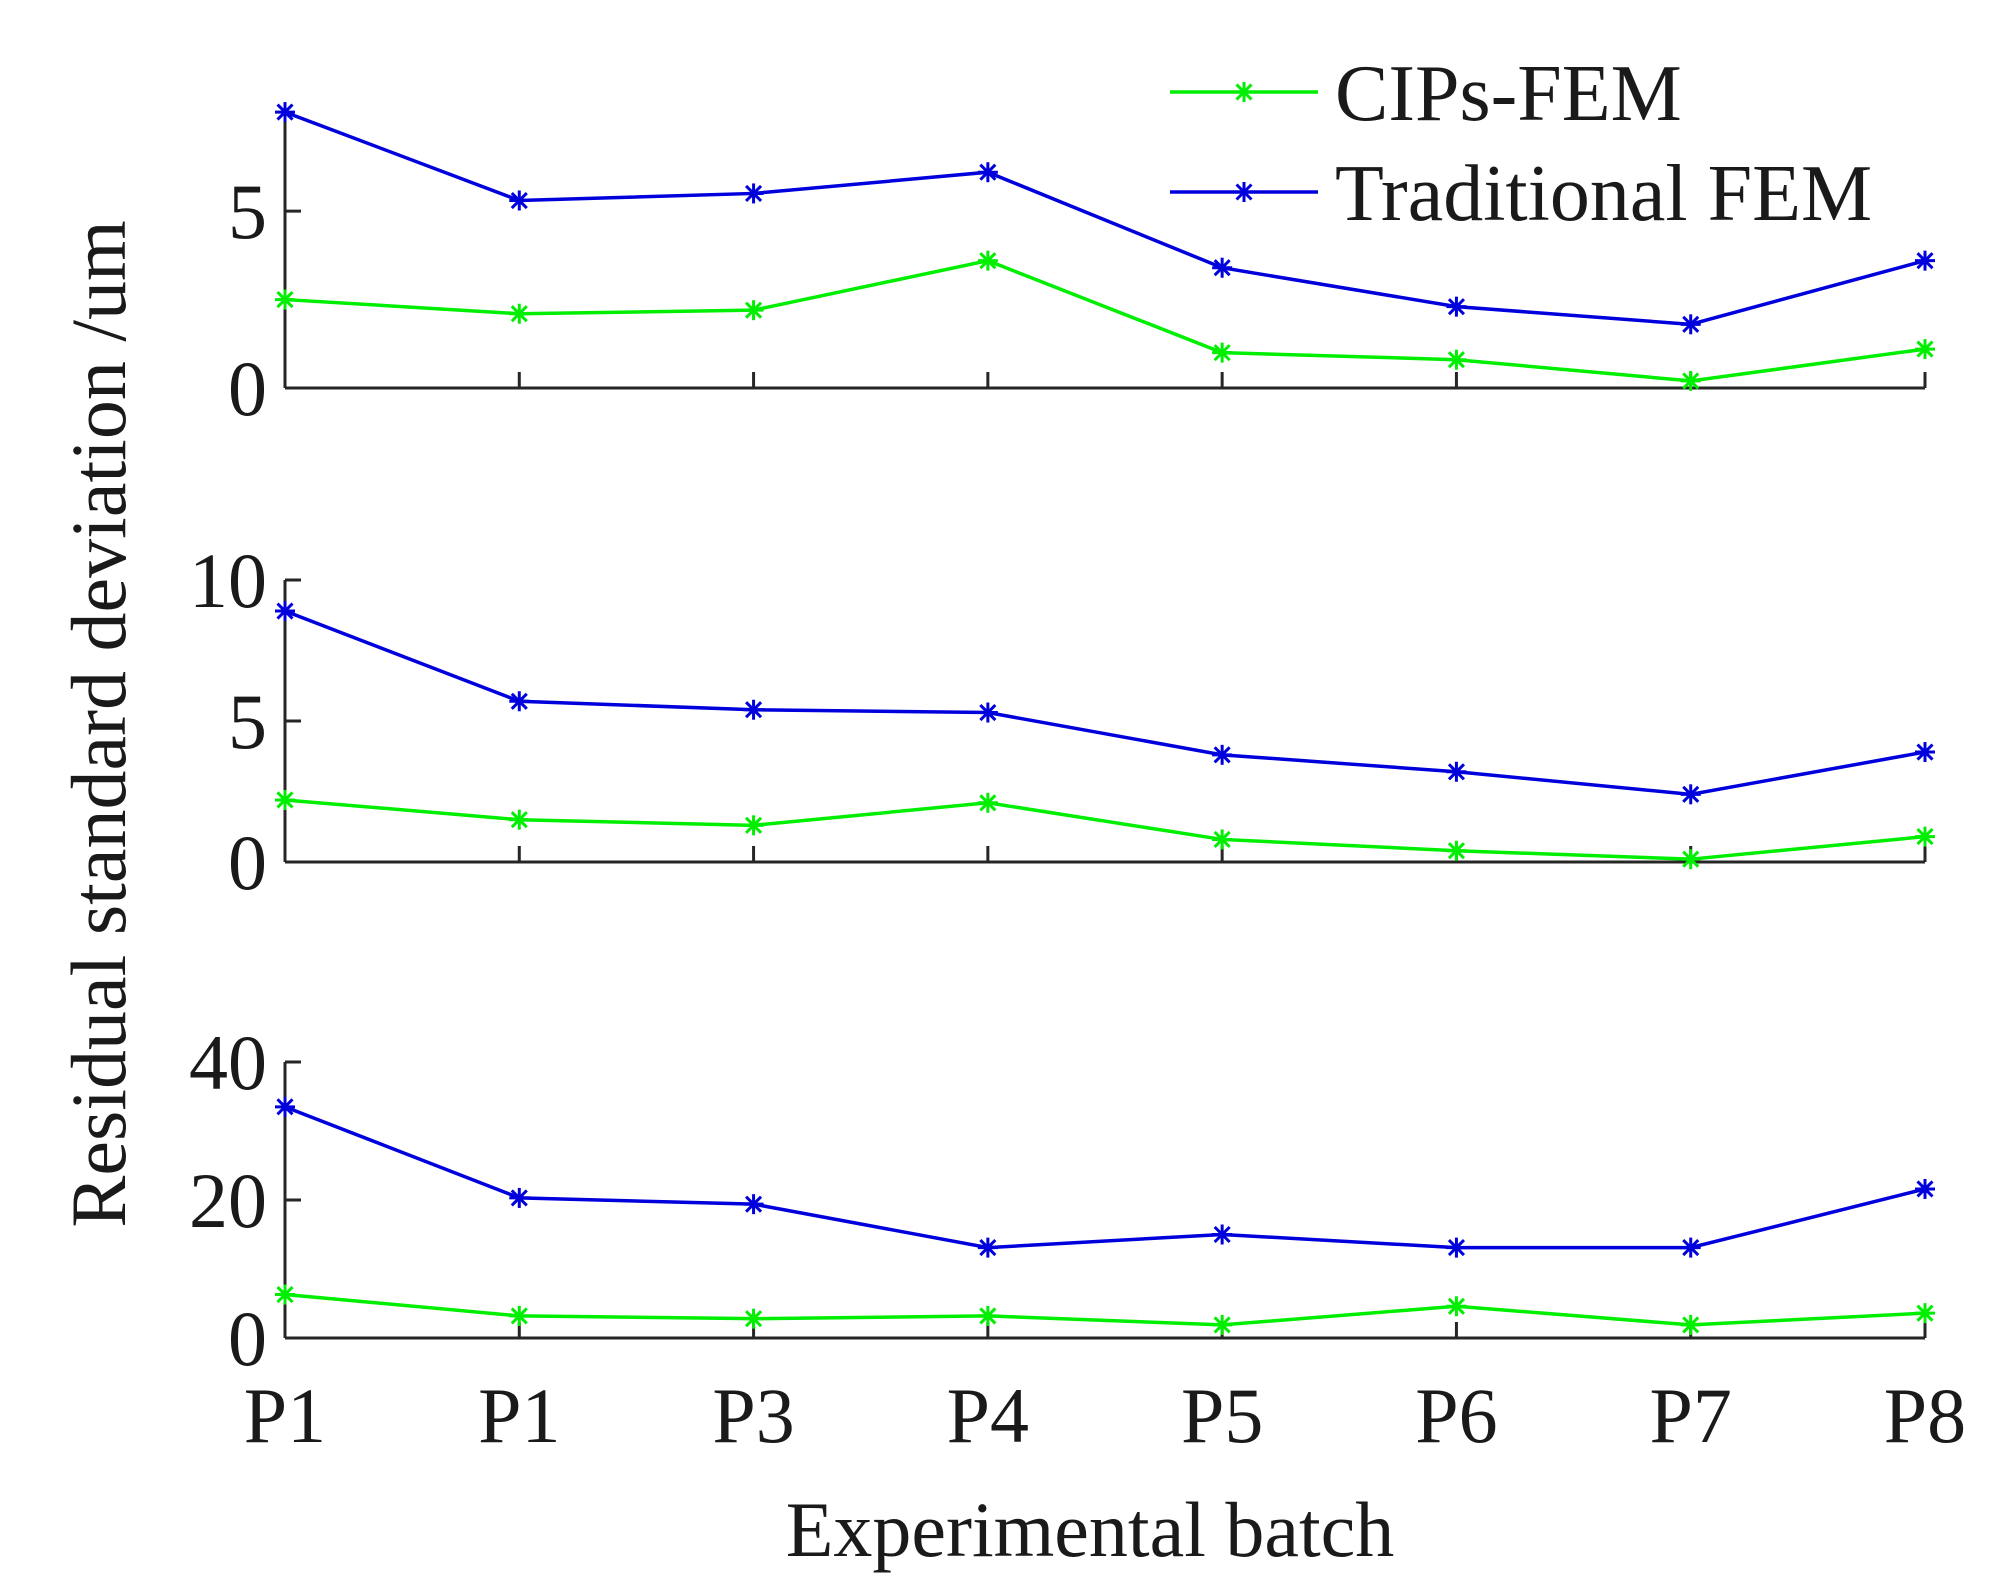 The height and width of the screenshot is (1582, 2008). What do you see at coordinates (988, 1415) in the screenshot?
I see `x-tick-label: P4` at bounding box center [988, 1415].